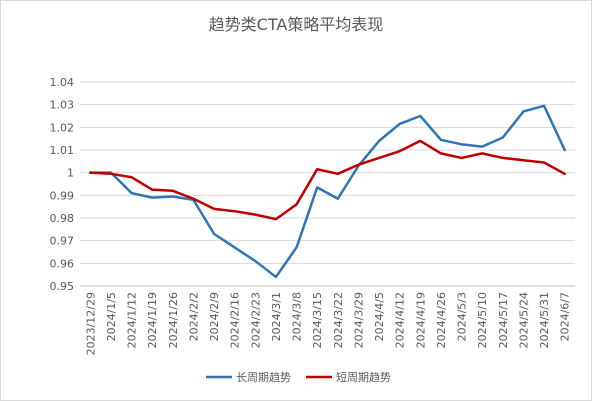 The width and height of the screenshot is (592, 401). What do you see at coordinates (62, 241) in the screenshot?
I see `y-tick-label: 0.97` at bounding box center [62, 241].